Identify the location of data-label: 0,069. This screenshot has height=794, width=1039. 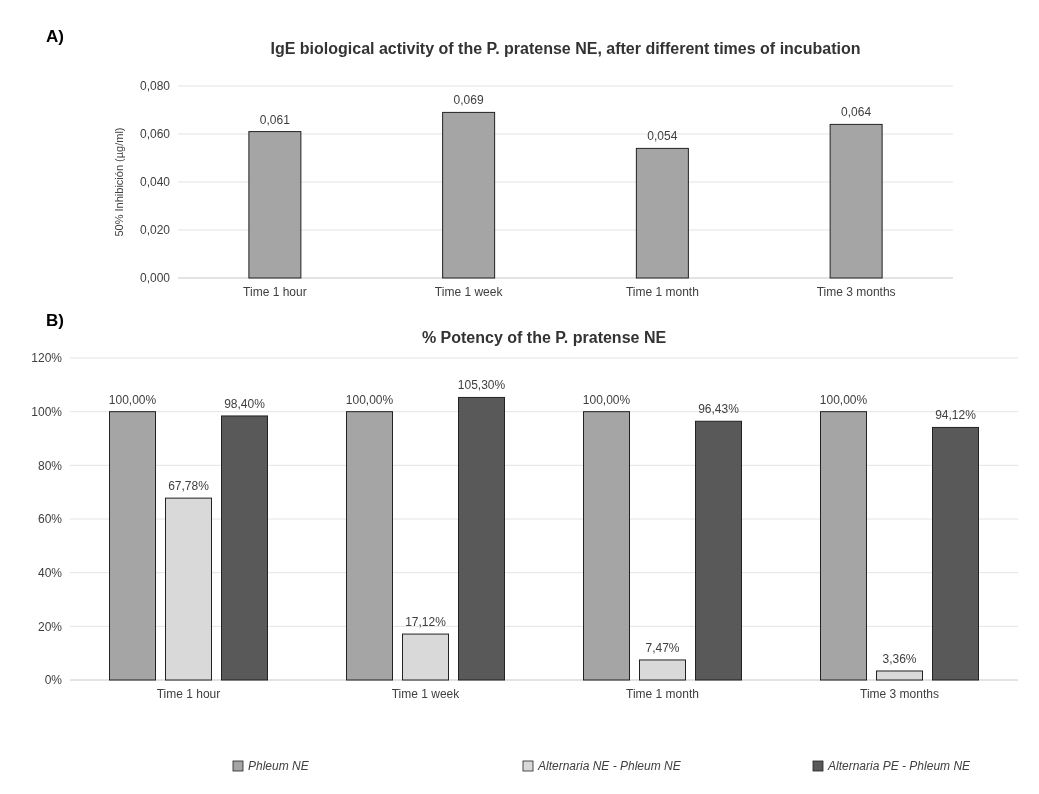
(468, 100).